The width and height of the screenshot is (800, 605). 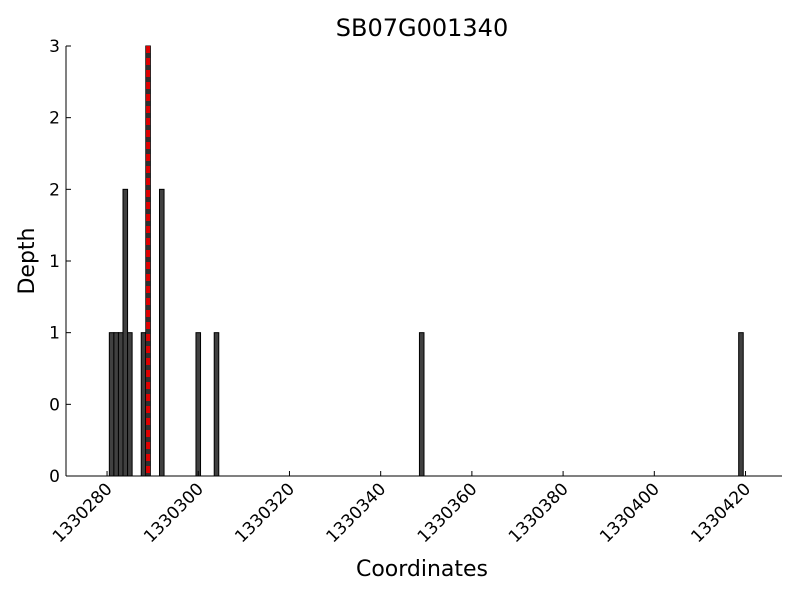 I want to click on x-tick-label-5: 1330380, so click(x=539, y=513).